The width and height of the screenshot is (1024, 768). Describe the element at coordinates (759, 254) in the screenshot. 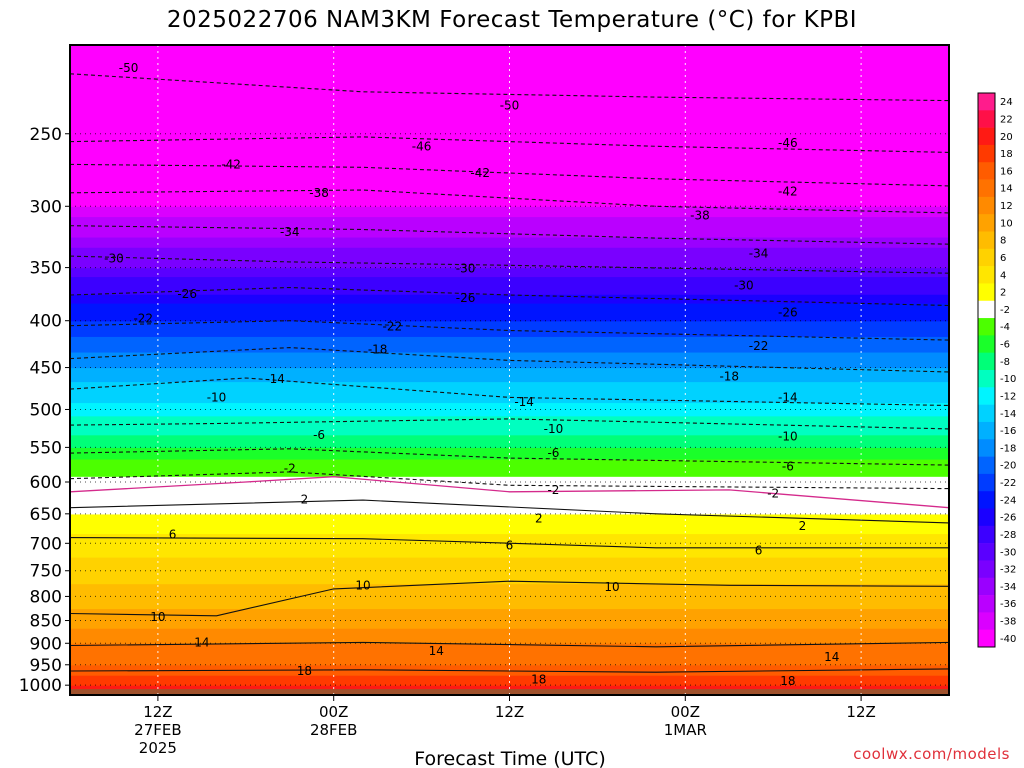

I see `contour-label: -34` at that location.